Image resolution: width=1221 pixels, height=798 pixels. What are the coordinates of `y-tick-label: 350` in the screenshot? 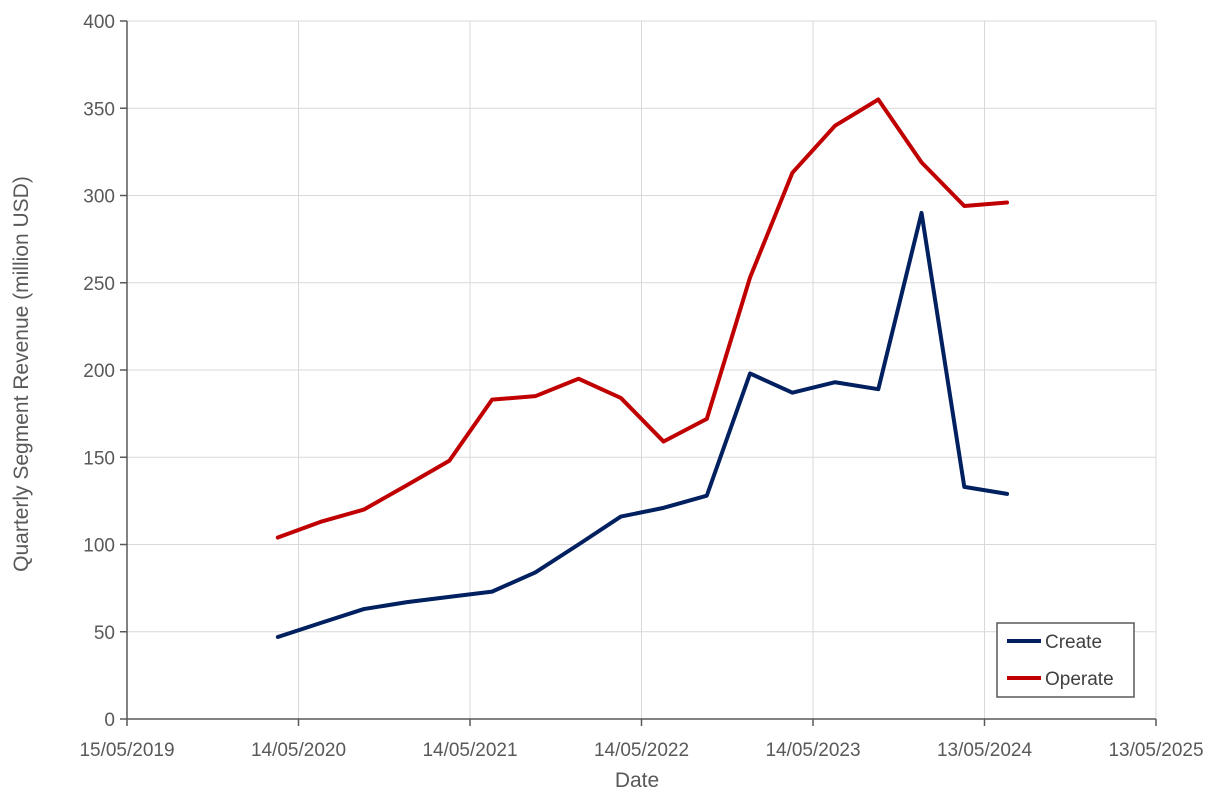 It's located at (99, 109).